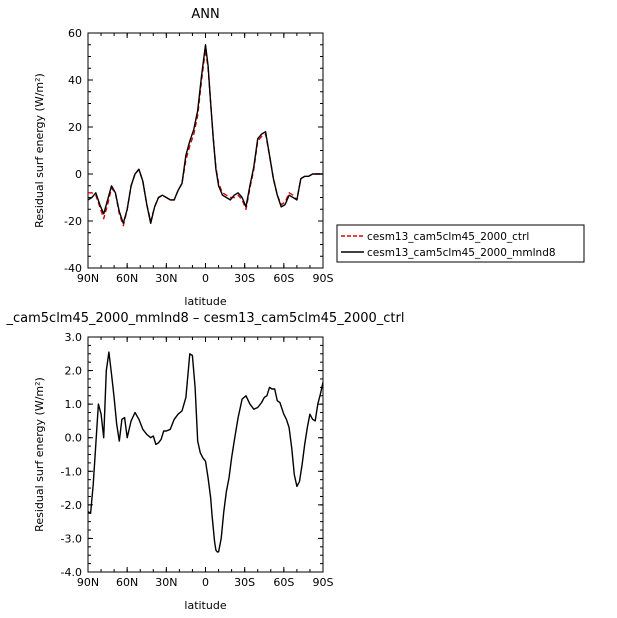 The image size is (617, 618). What do you see at coordinates (205, 14) in the screenshot?
I see `chart-title: ANN` at bounding box center [205, 14].